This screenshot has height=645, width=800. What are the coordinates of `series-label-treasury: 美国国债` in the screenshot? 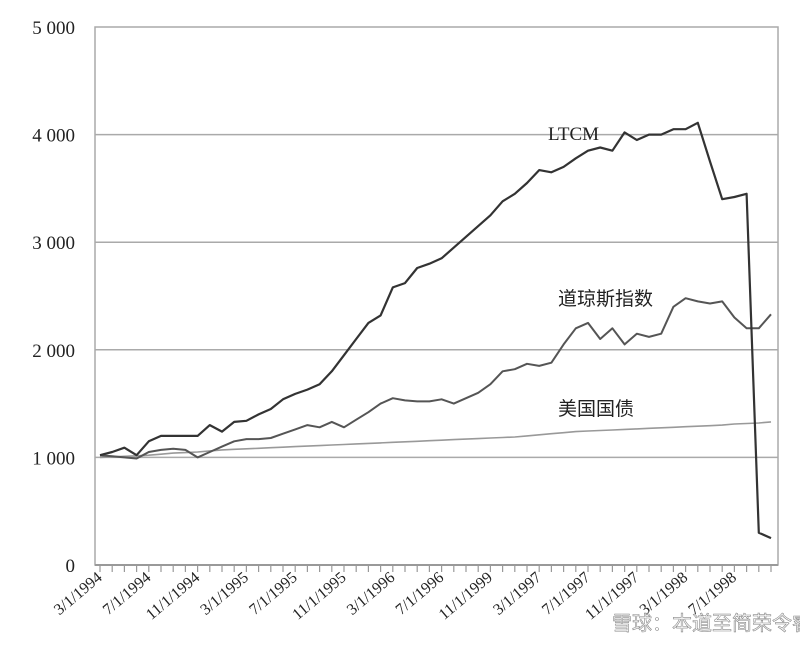 It's located at (596, 409).